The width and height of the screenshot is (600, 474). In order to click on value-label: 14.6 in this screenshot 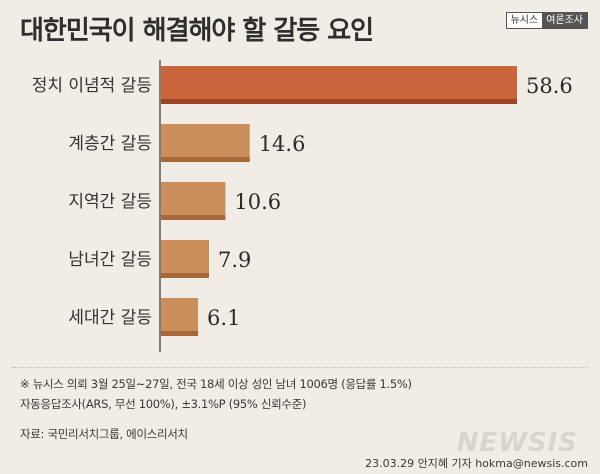, I will do `click(282, 144)`.